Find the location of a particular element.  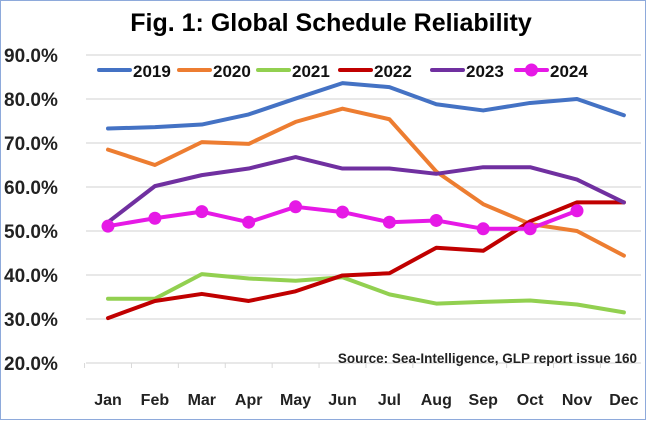

x-tick-label: May is located at coordinates (295, 400).